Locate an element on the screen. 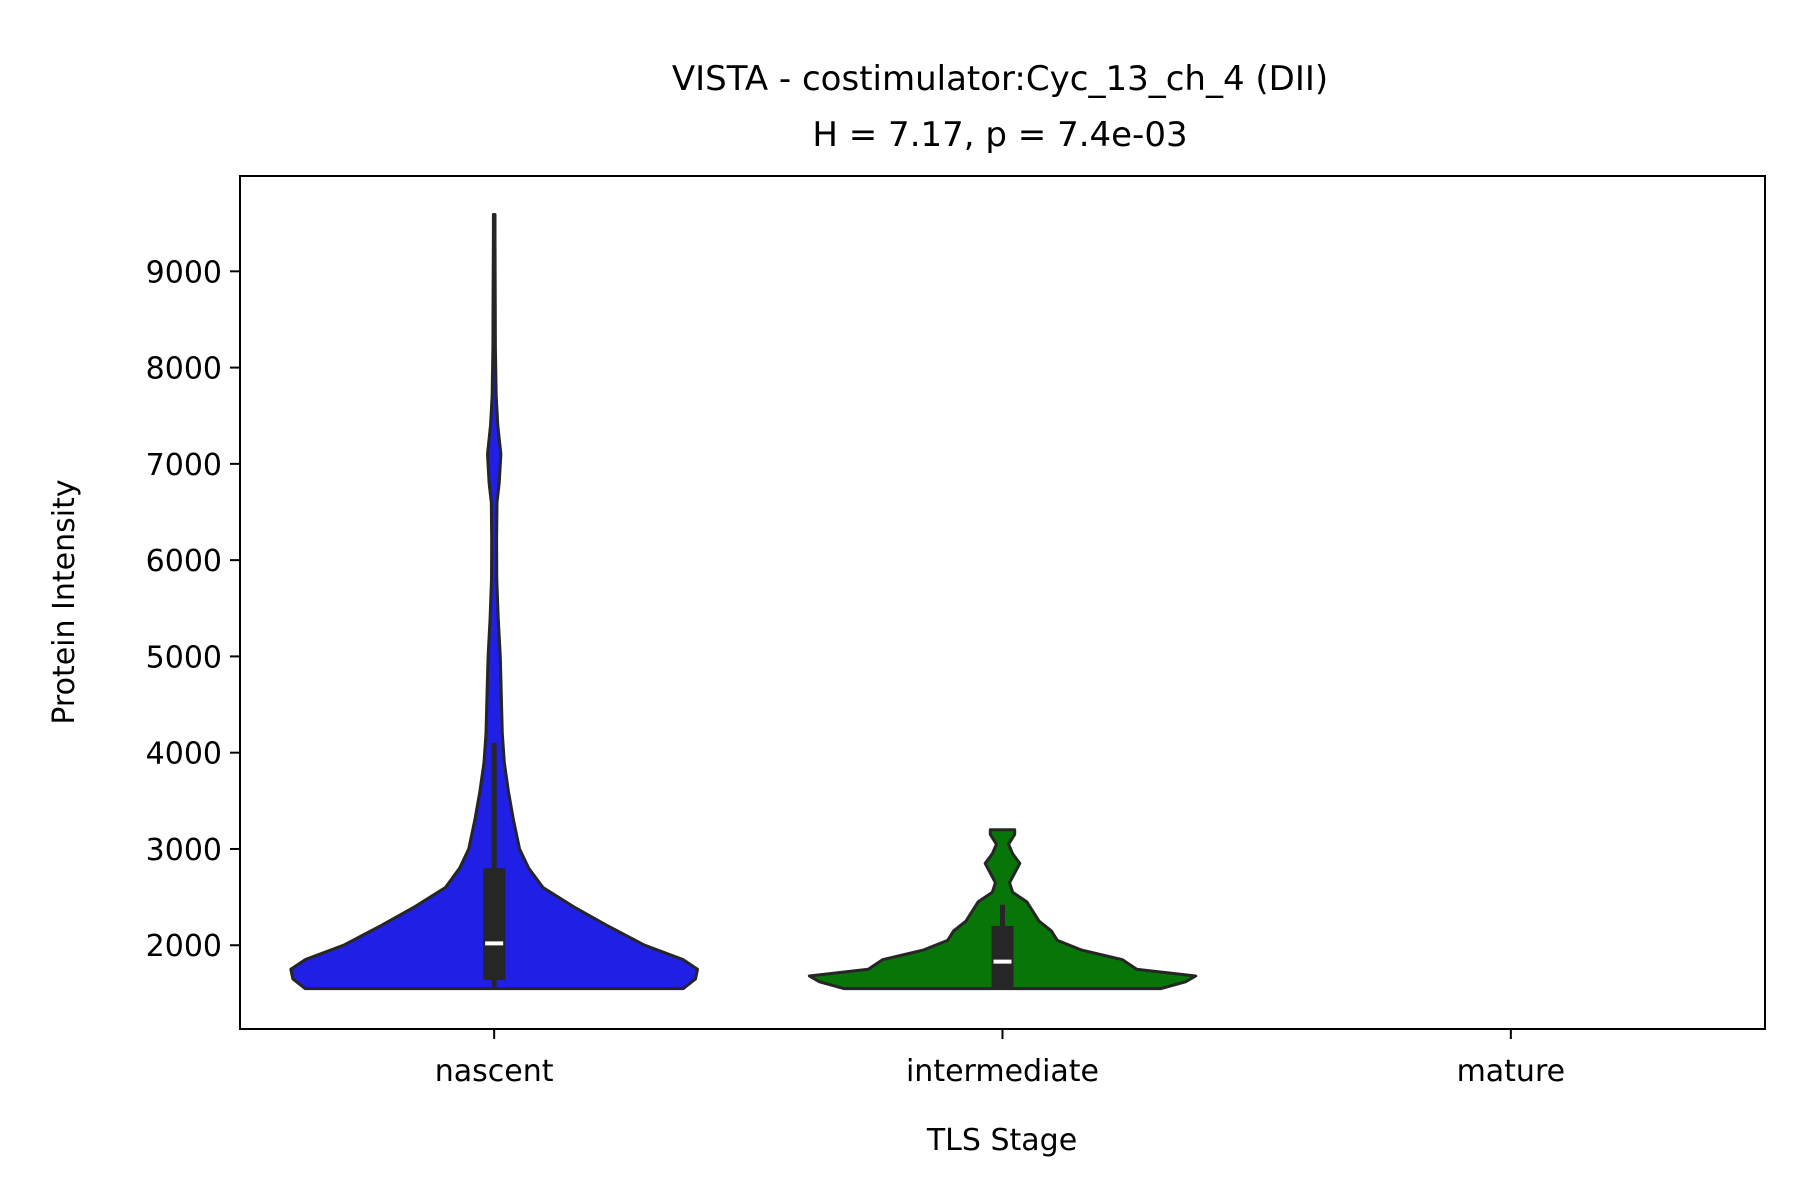  x-axis: nascent intermediate mature is located at coordinates (1000, 1059).